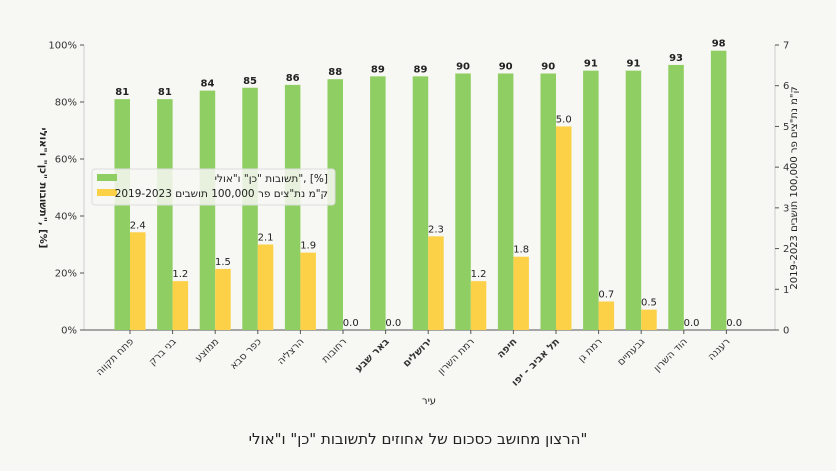  What do you see at coordinates (564, 119) in the screenshot?
I see `bar-km-label: 5.0` at bounding box center [564, 119].